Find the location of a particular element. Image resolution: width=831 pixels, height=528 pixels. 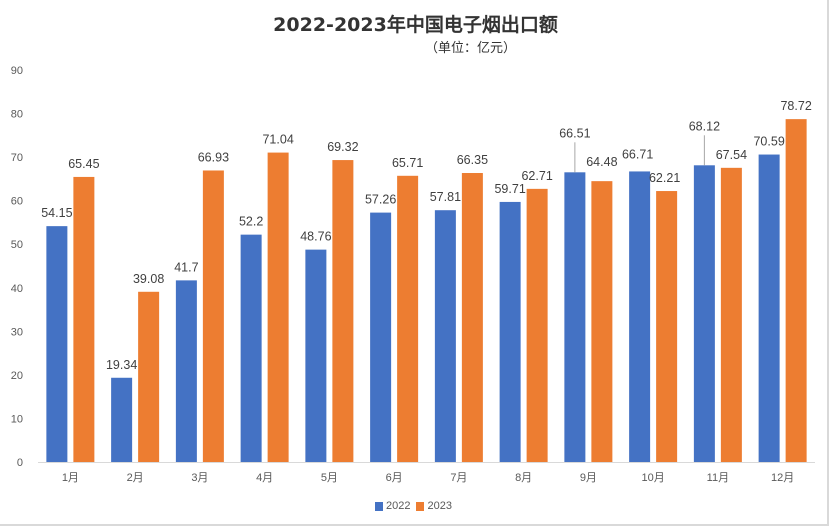

data-label-2022: 59.71 is located at coordinates (509, 189).